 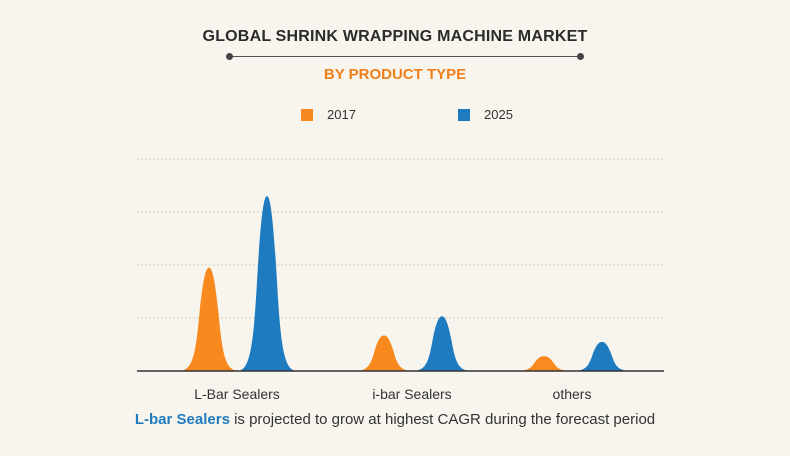 What do you see at coordinates (182, 419) in the screenshot?
I see `footnote-highlight: L-bar Sealers` at bounding box center [182, 419].